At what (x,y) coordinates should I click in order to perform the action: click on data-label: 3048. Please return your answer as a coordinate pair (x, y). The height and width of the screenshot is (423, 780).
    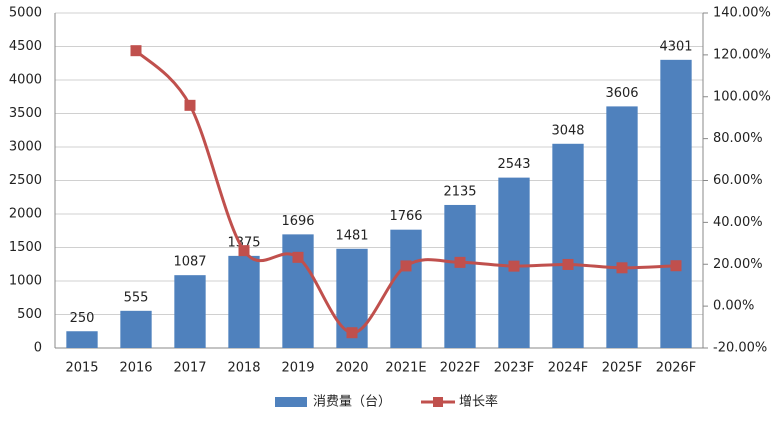
    Looking at the image, I should click on (567, 130).